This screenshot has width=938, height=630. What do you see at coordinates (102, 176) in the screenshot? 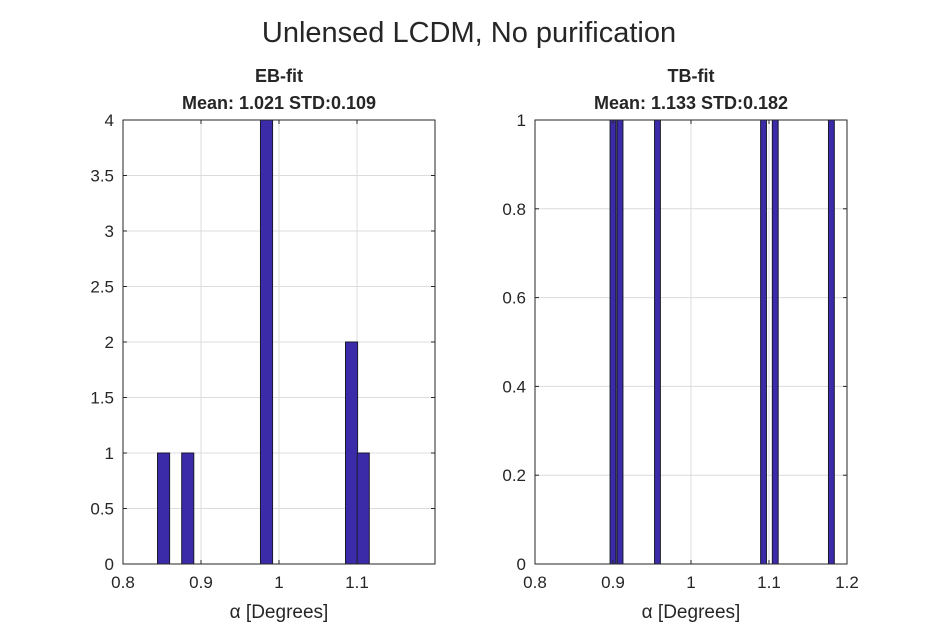
I see `y-tick-label: 3.5` at bounding box center [102, 176].